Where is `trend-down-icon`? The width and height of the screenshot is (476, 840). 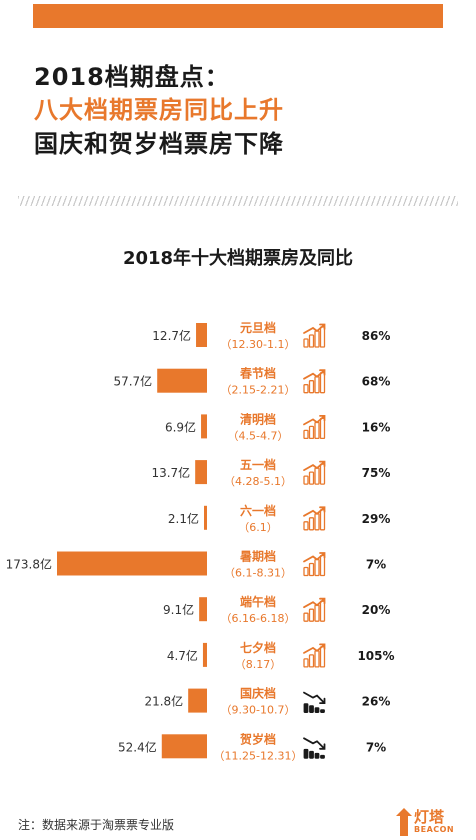 trend-down-icon is located at coordinates (314, 702).